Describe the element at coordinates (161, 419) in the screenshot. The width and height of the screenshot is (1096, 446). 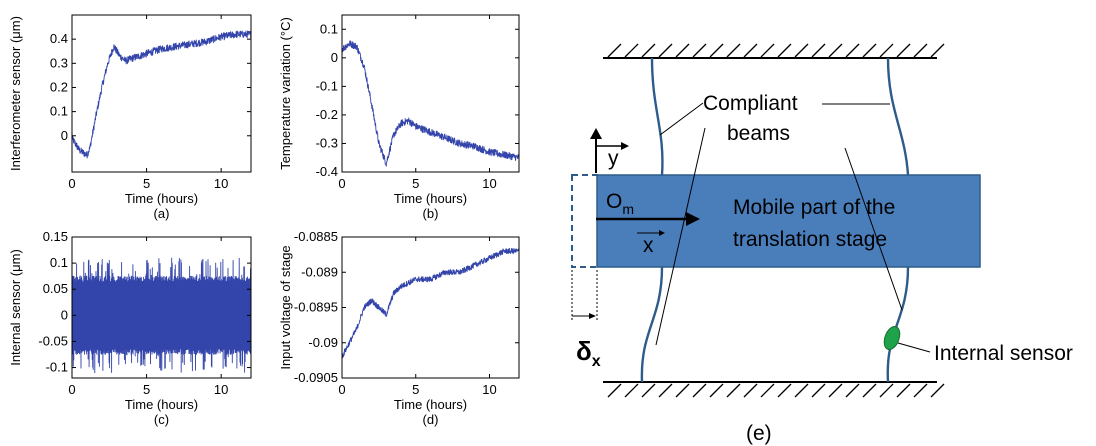
I see `panel-label: (c)` at that location.